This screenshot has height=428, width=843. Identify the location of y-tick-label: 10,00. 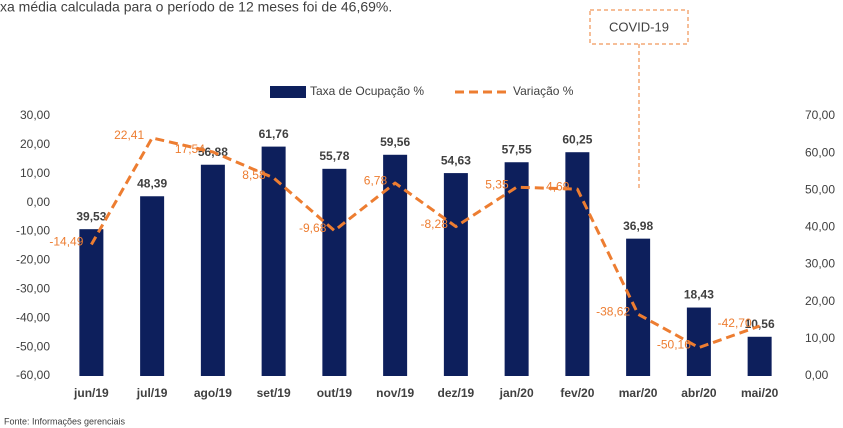
(35, 173).